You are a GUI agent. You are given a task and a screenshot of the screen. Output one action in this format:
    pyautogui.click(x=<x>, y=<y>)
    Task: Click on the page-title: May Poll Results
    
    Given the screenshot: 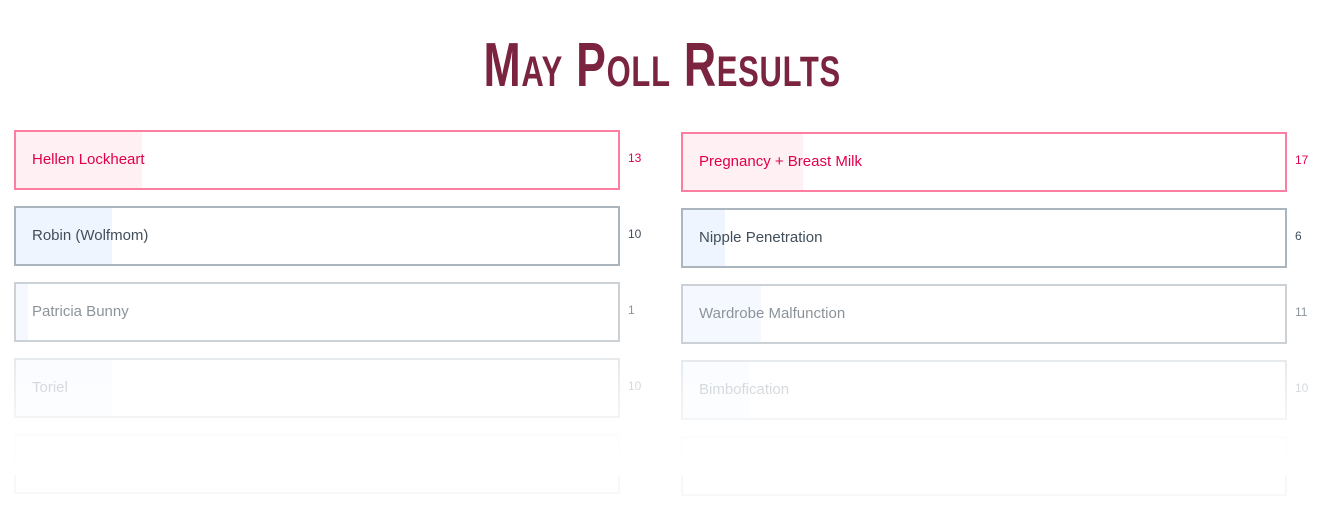 What is the action you would take?
    pyautogui.click(x=662, y=65)
    